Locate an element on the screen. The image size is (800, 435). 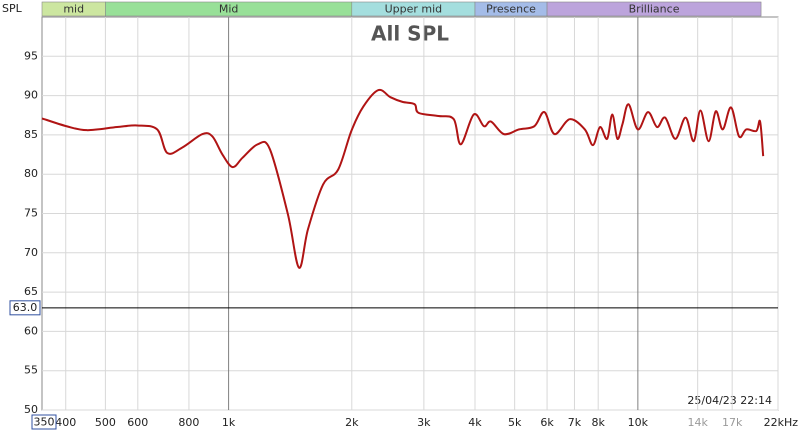
x-tick-label: 7k is located at coordinates (575, 422).